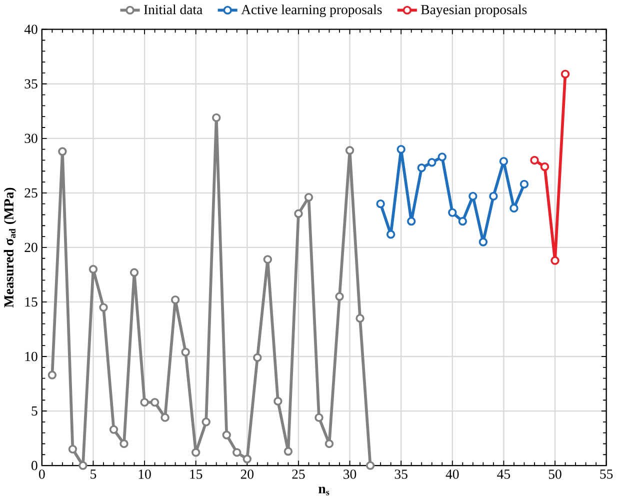  I want to click on y-tick-label: 30, so click(31, 138).